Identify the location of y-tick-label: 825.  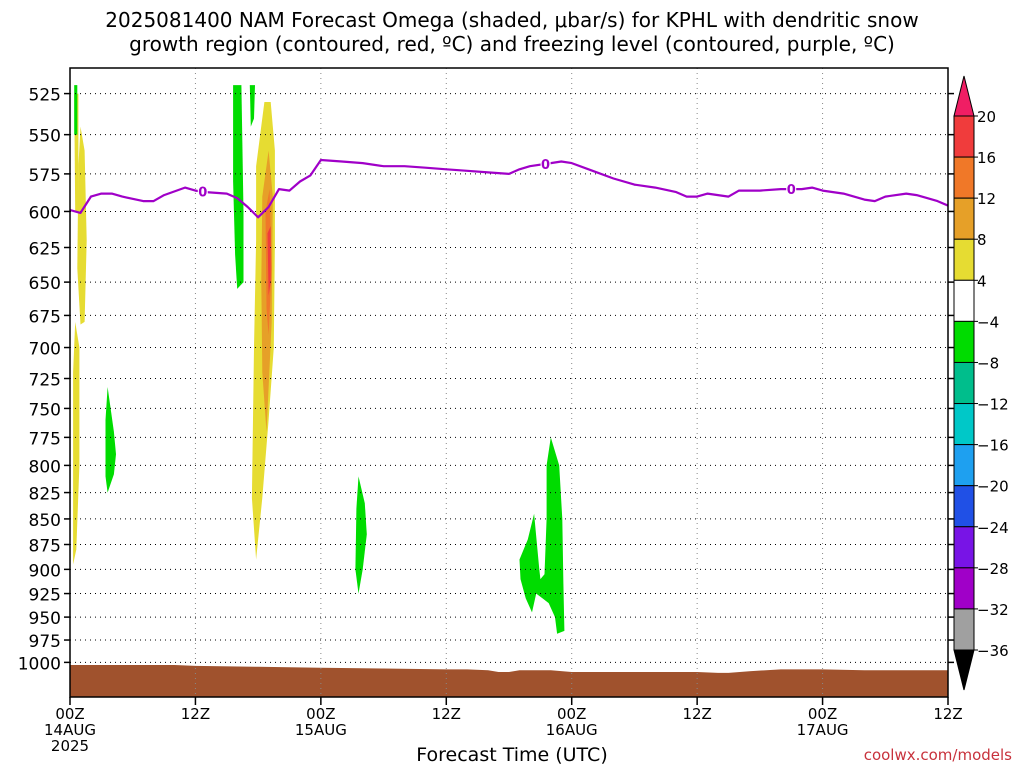
(45, 495).